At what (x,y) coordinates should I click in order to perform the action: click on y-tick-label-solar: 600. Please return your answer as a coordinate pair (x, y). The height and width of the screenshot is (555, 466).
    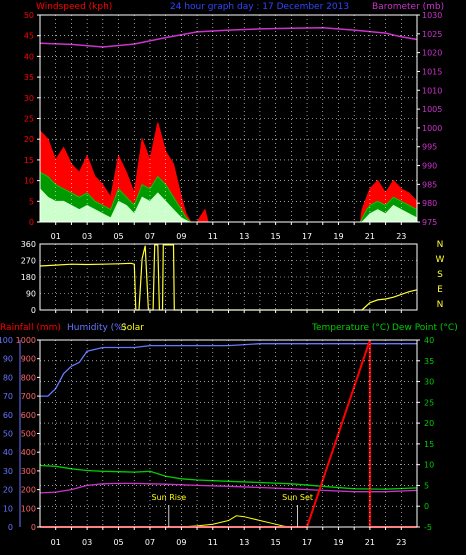
    Looking at the image, I should click on (28, 415).